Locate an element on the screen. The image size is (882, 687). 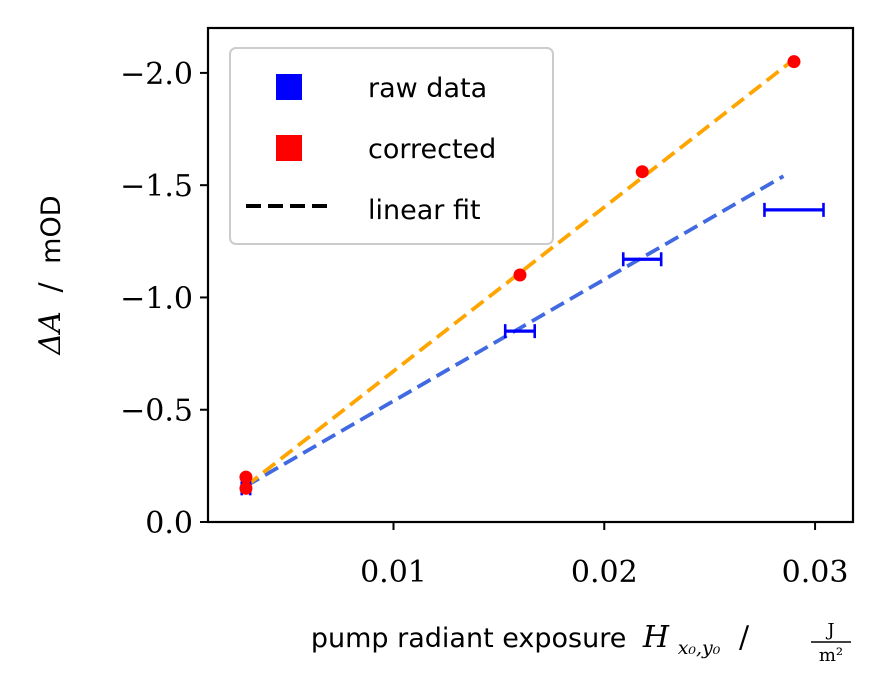
y-tick-label-0: 0.0 is located at coordinates (169, 523).